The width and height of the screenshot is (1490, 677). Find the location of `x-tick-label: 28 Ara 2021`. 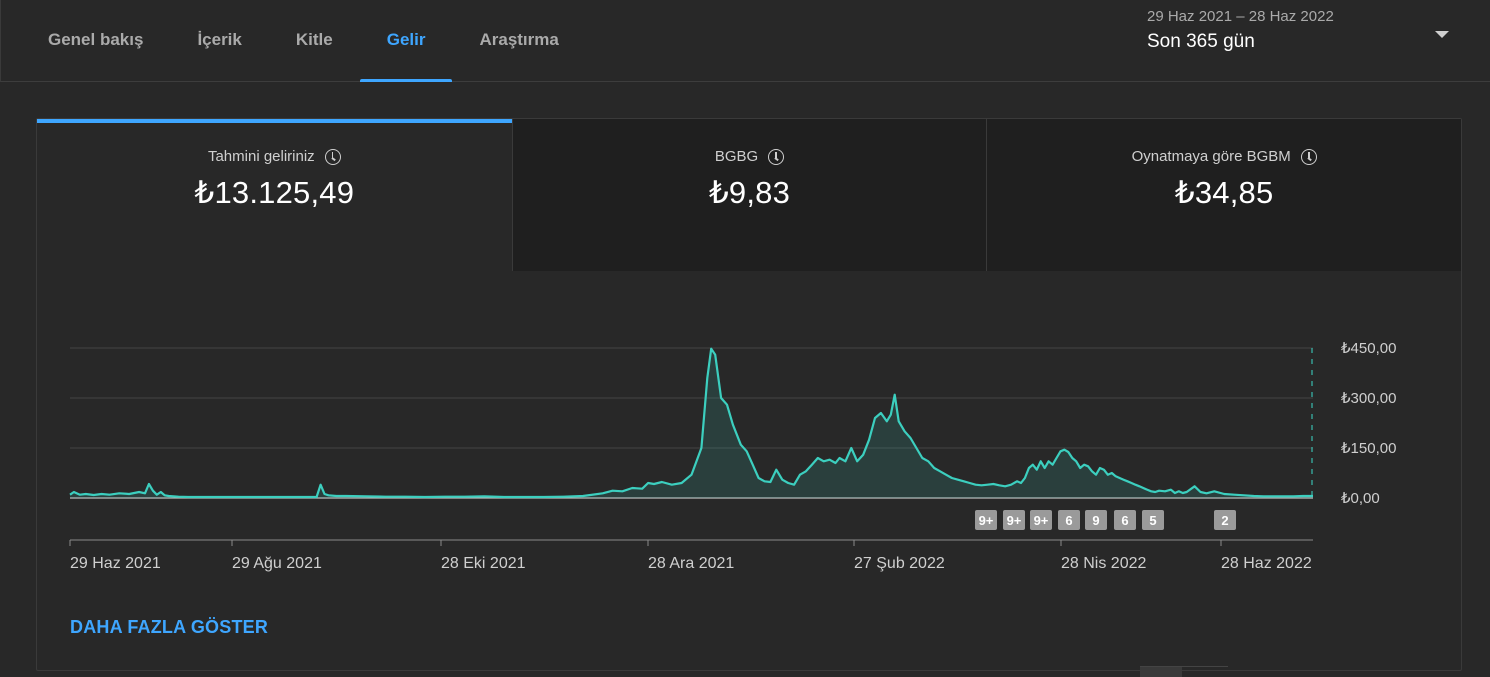

x-tick-label: 28 Ara 2021 is located at coordinates (691, 563).